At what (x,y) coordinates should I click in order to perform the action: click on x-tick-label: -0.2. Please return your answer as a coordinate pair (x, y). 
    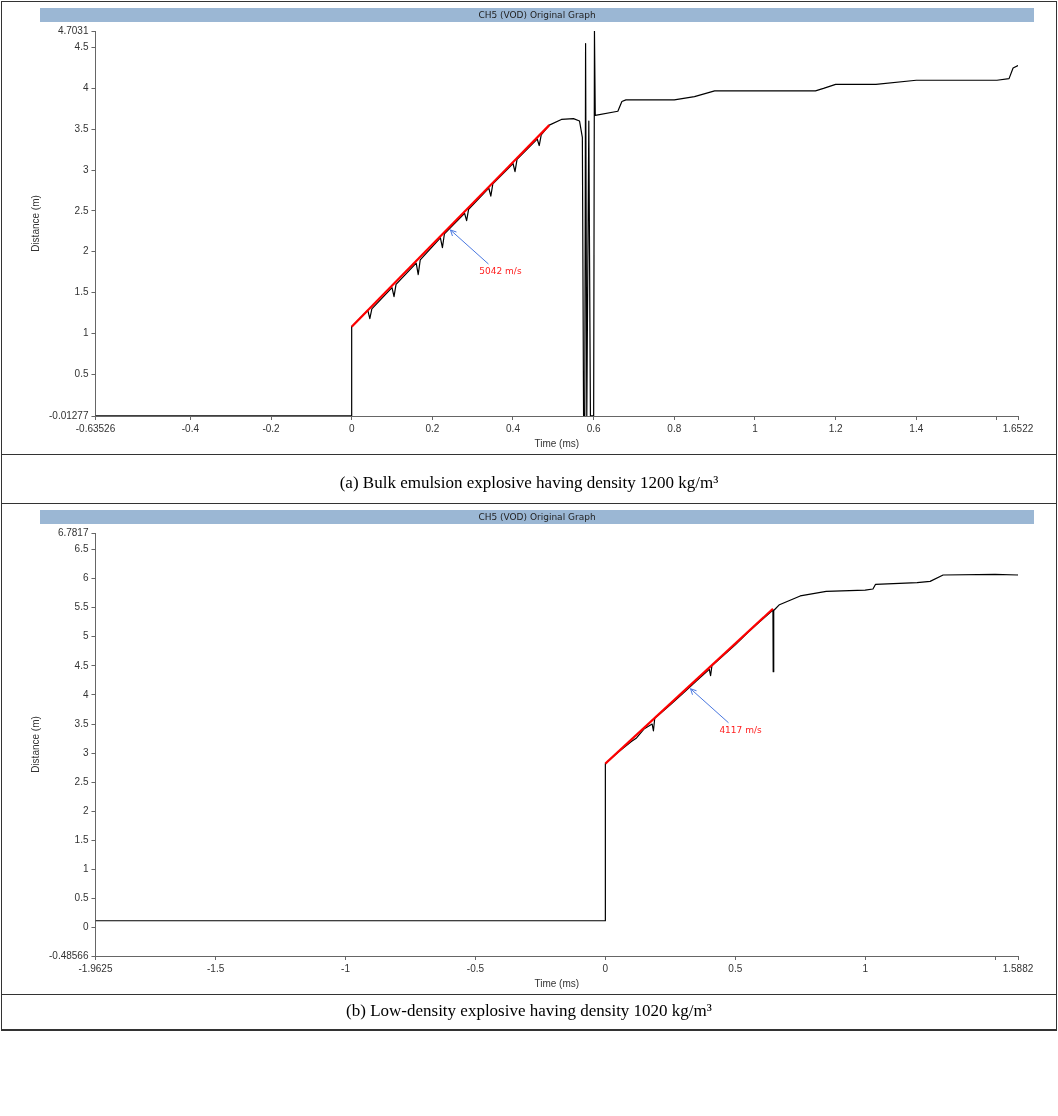
    Looking at the image, I should click on (271, 428).